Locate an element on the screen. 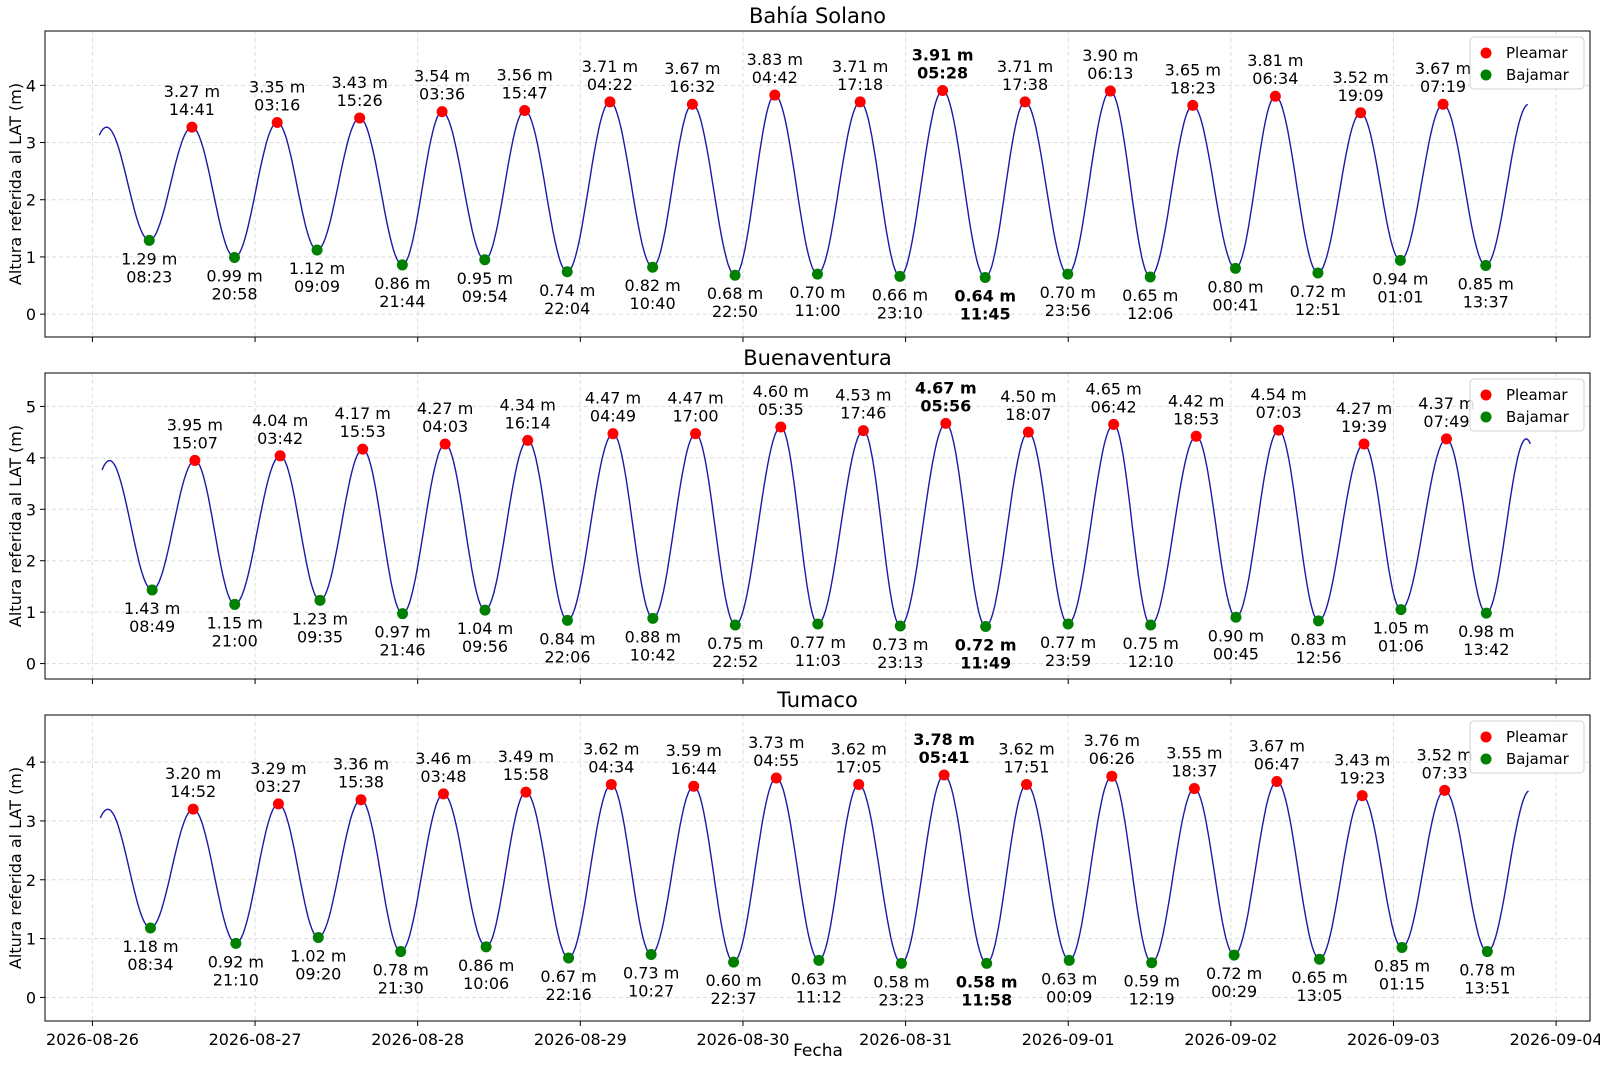  bajamar-time-label: 11:58 is located at coordinates (986, 999).